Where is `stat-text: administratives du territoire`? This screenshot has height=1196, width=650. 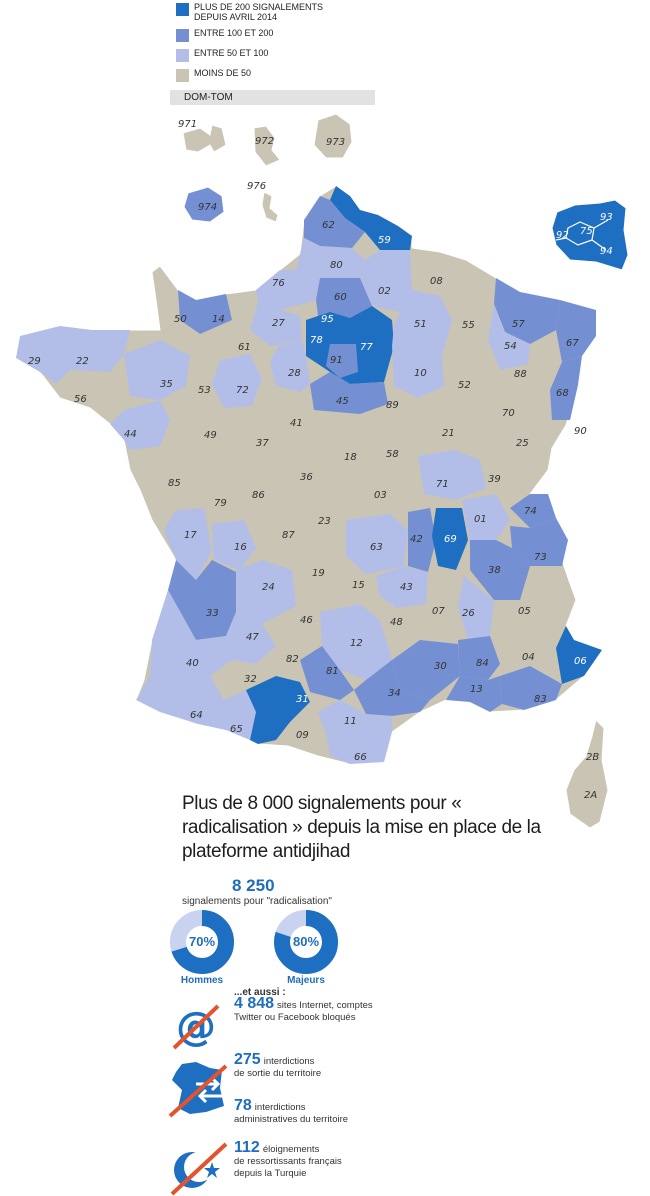 stat-text: administratives du territoire is located at coordinates (291, 1119).